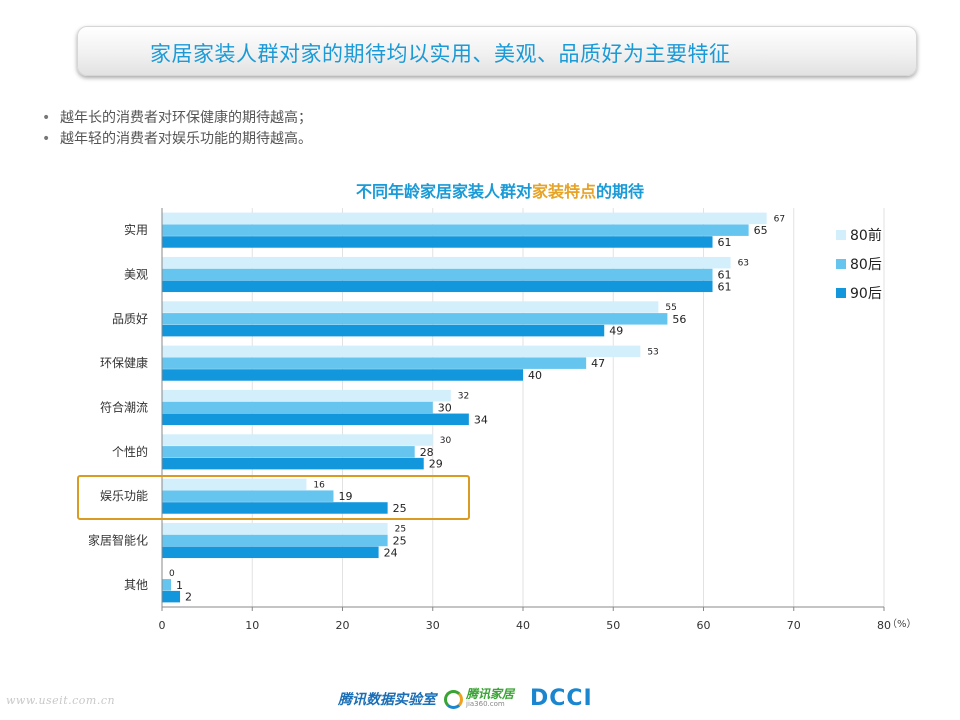  Describe the element at coordinates (613, 625) in the screenshot. I see `x-tick-label: 50` at that location.